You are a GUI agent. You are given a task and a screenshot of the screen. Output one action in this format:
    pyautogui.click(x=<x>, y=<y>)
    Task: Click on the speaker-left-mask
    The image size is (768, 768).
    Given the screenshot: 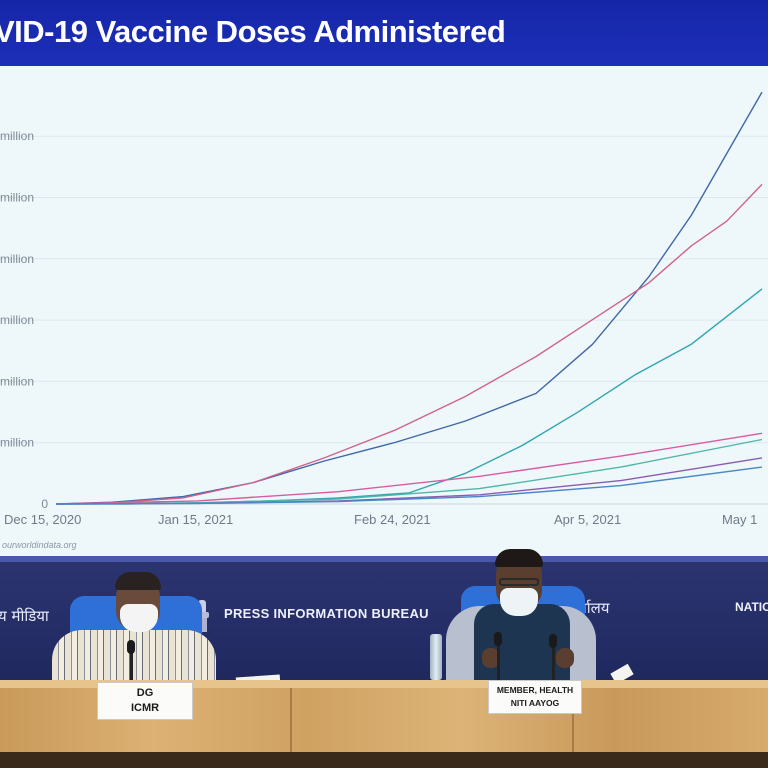 What is the action you would take?
    pyautogui.click(x=139, y=618)
    